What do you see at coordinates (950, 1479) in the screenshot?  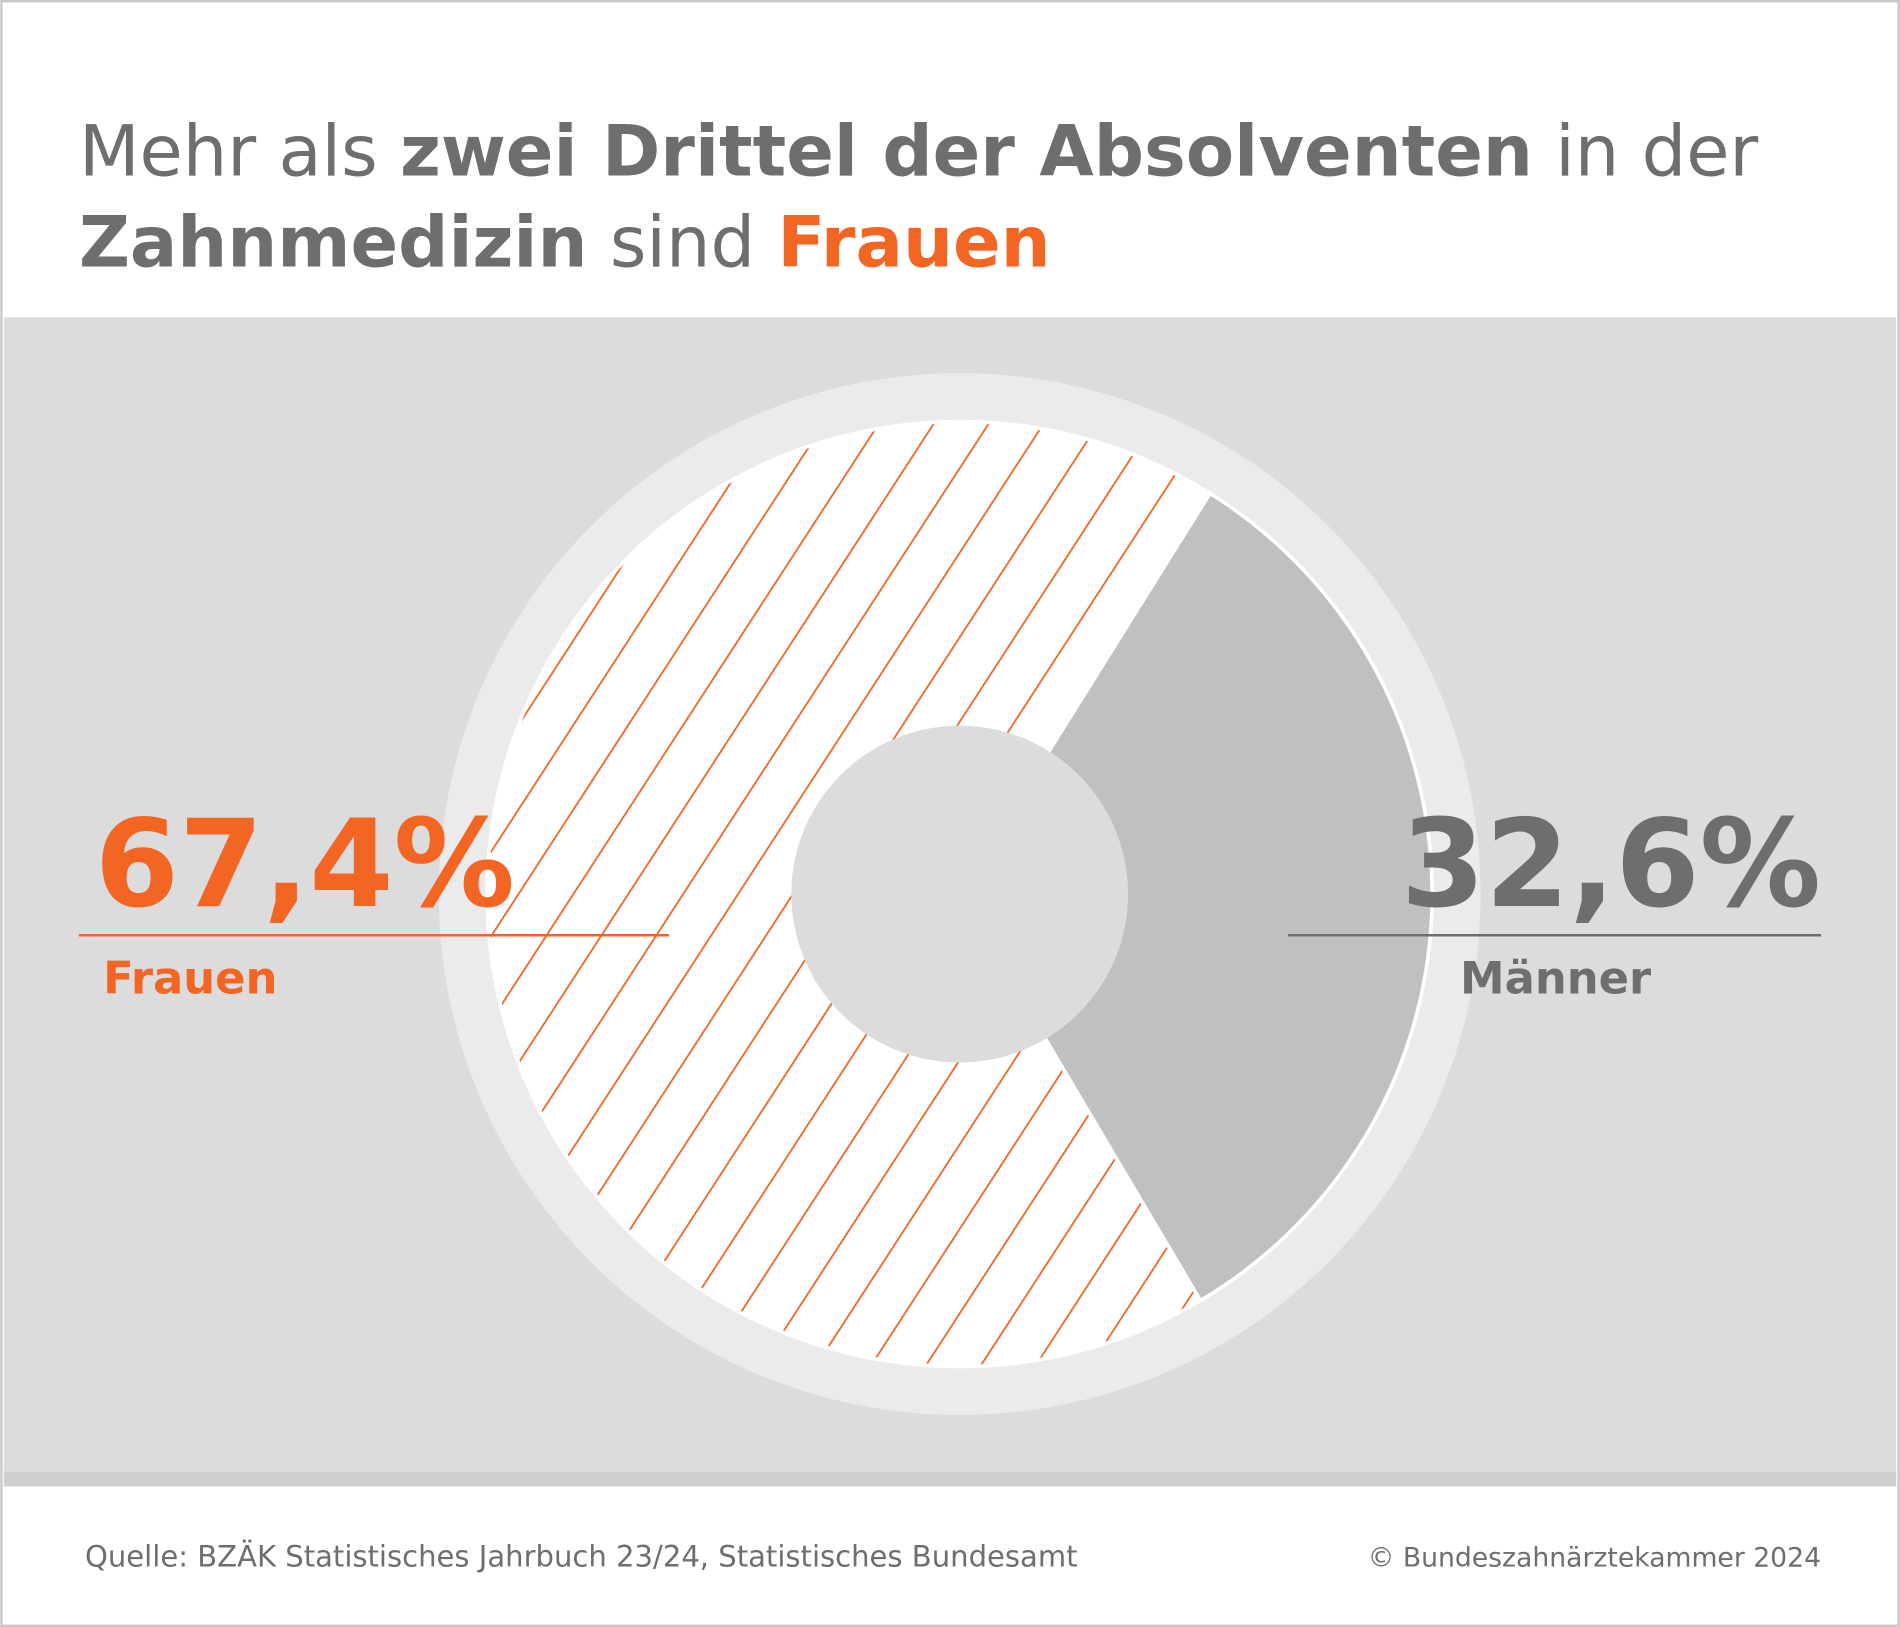 I see `panel-edge` at bounding box center [950, 1479].